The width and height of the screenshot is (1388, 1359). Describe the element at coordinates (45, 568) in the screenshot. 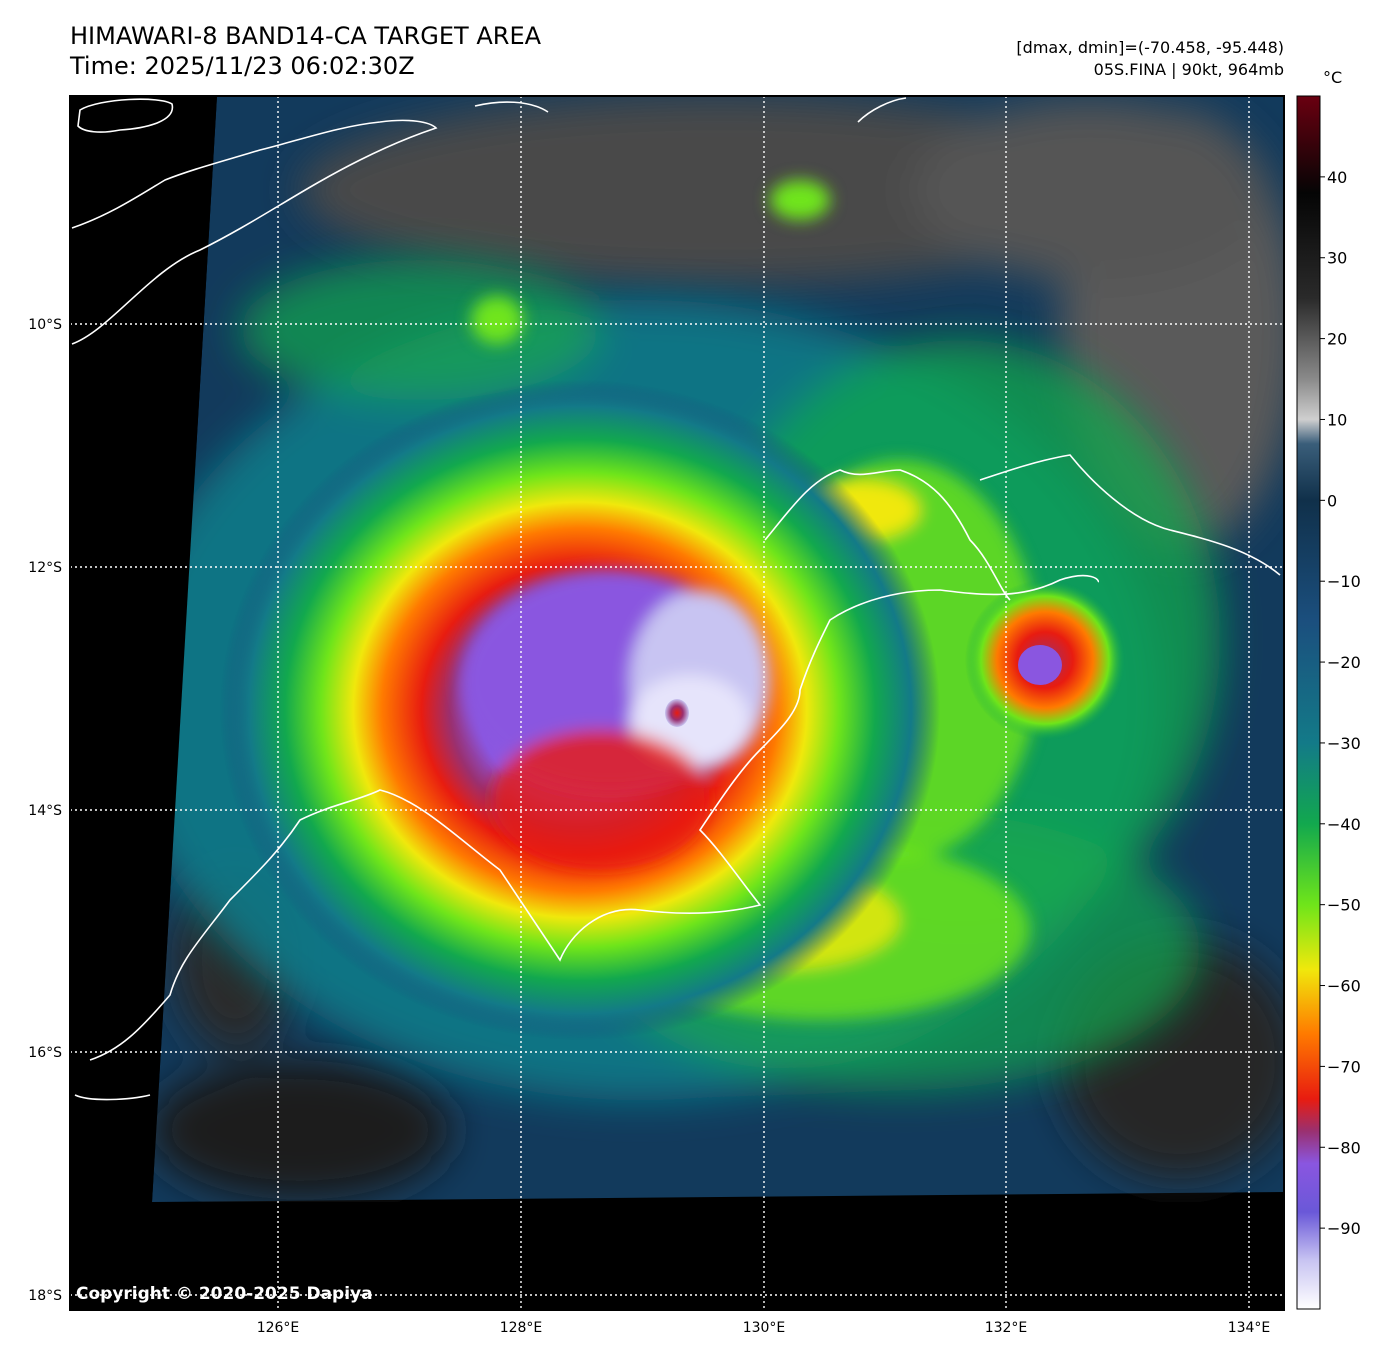

I see `lat-label: 12°S` at that location.